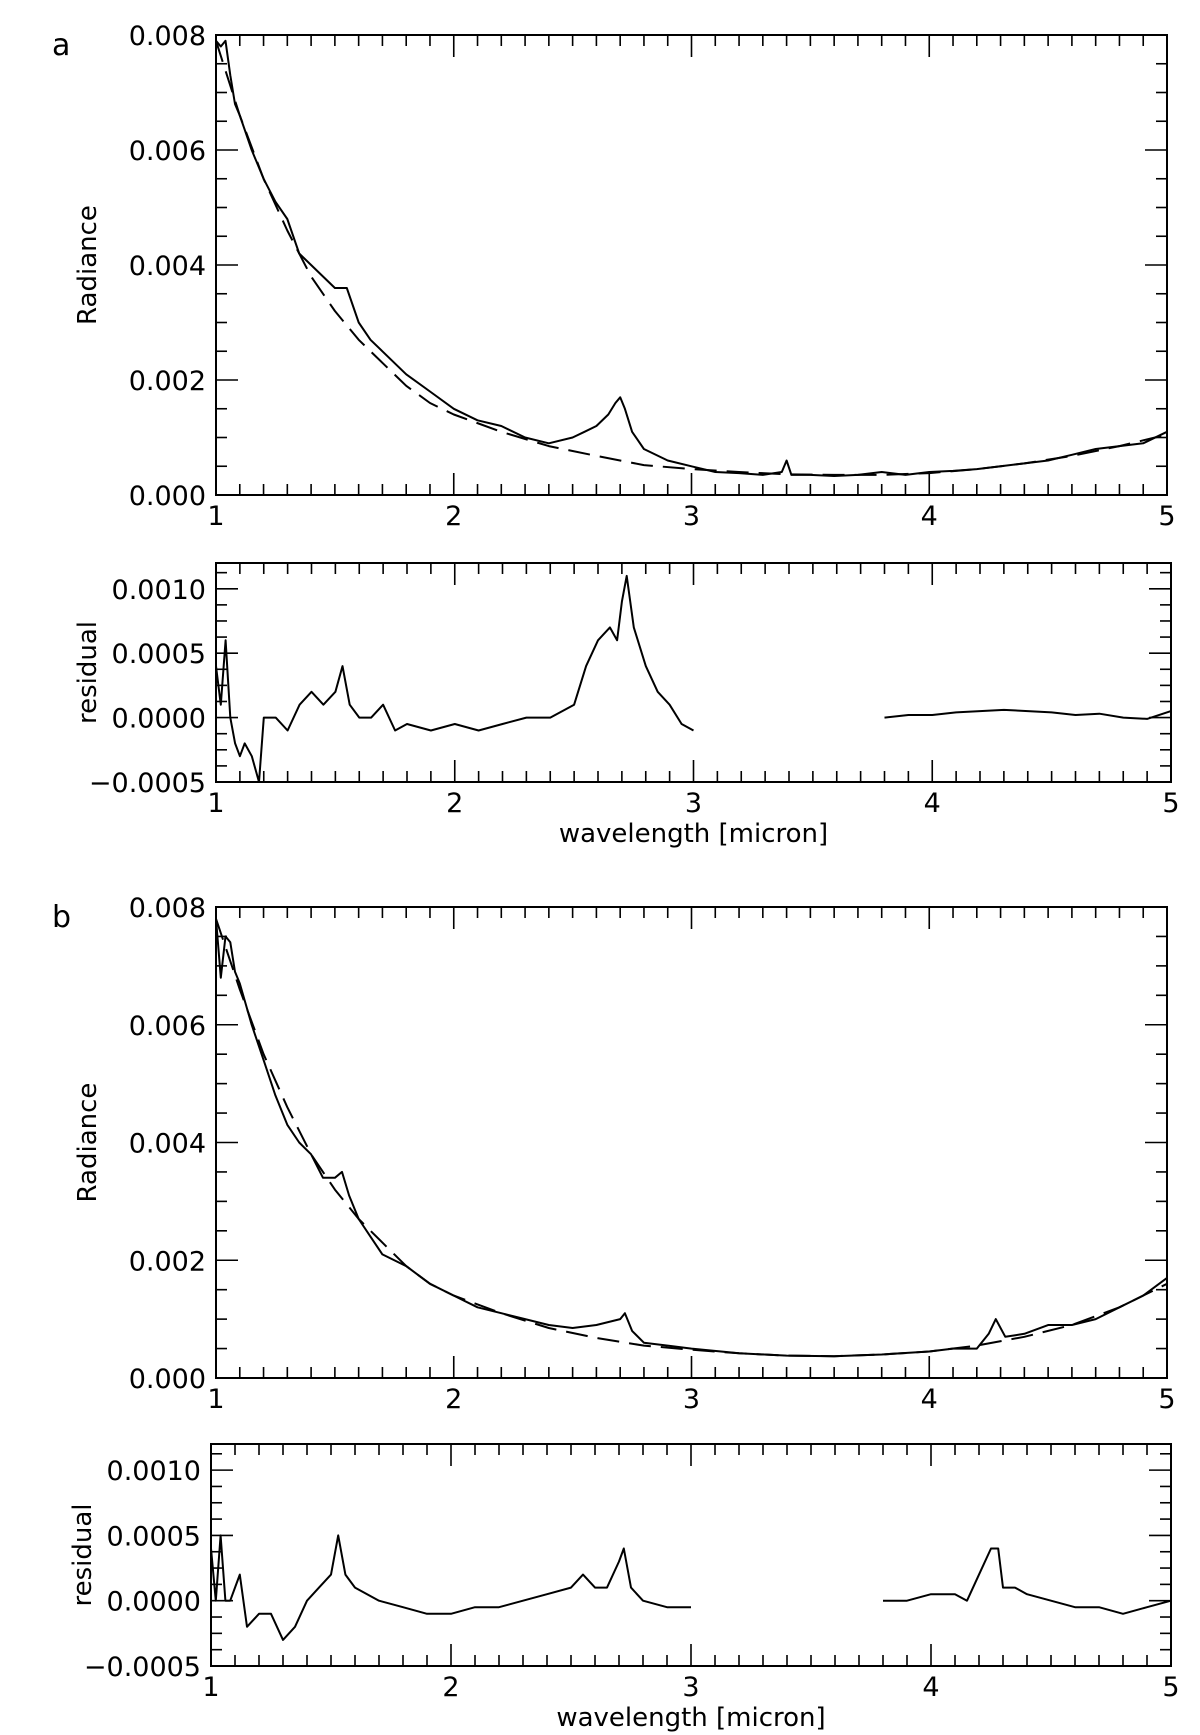  I want to click on panel-label: b, so click(61, 917).